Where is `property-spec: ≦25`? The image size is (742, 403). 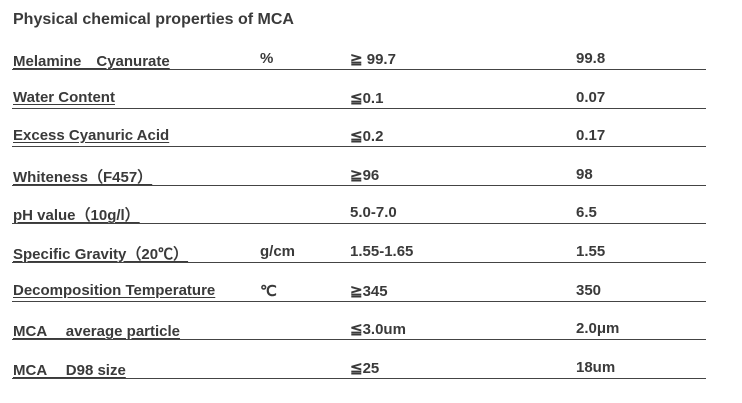 property-spec: ≦25 is located at coordinates (365, 368).